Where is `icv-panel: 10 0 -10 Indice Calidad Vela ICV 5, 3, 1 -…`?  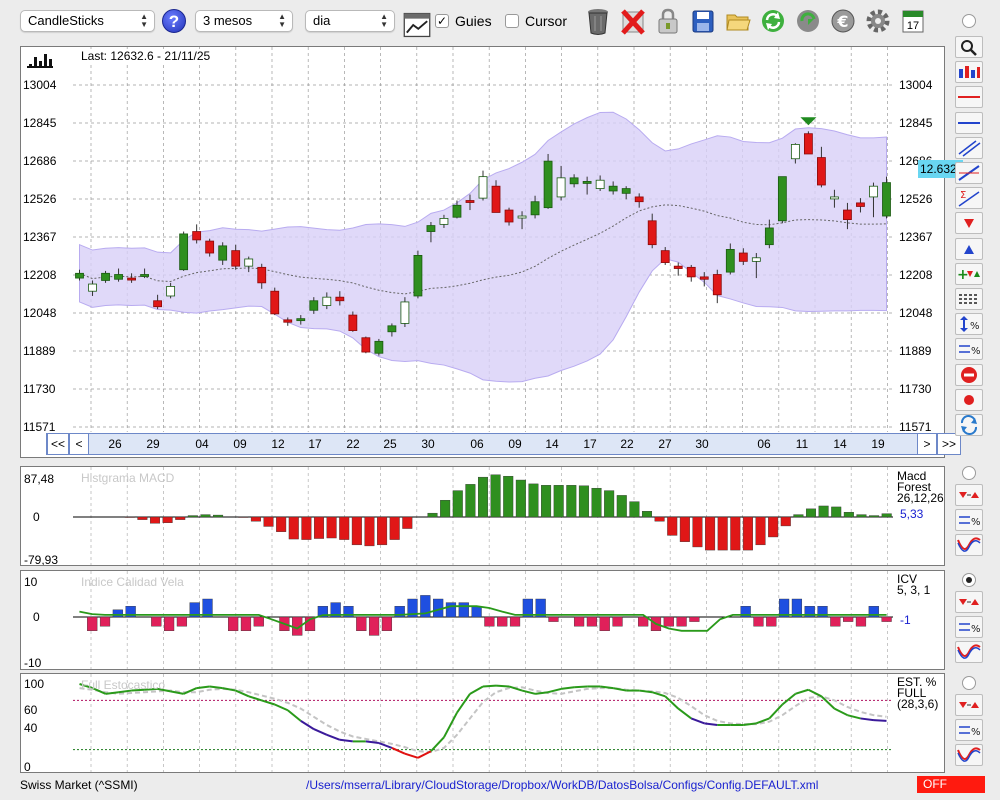
icv-panel: 10 0 -10 Indice Calidad Vela ICV 5, 3, 1 -… is located at coordinates (482, 620).